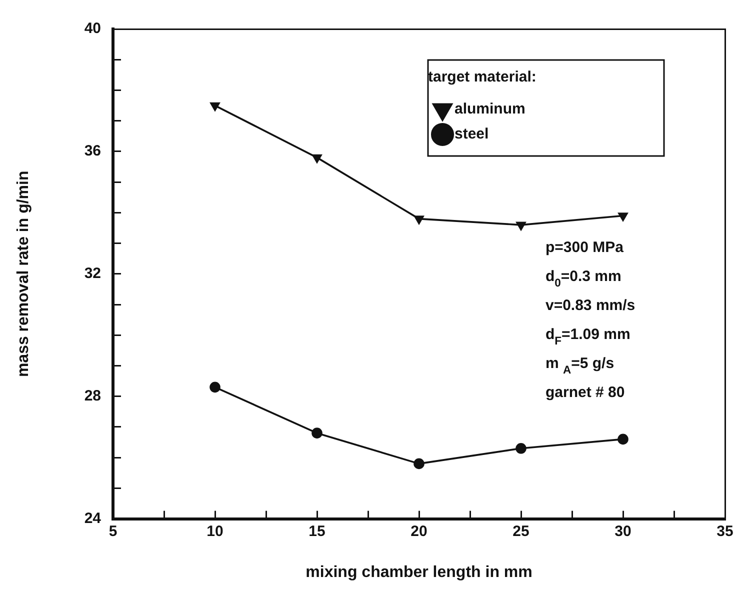  Describe the element at coordinates (521, 531) in the screenshot. I see `x-tick-label: 25` at that location.